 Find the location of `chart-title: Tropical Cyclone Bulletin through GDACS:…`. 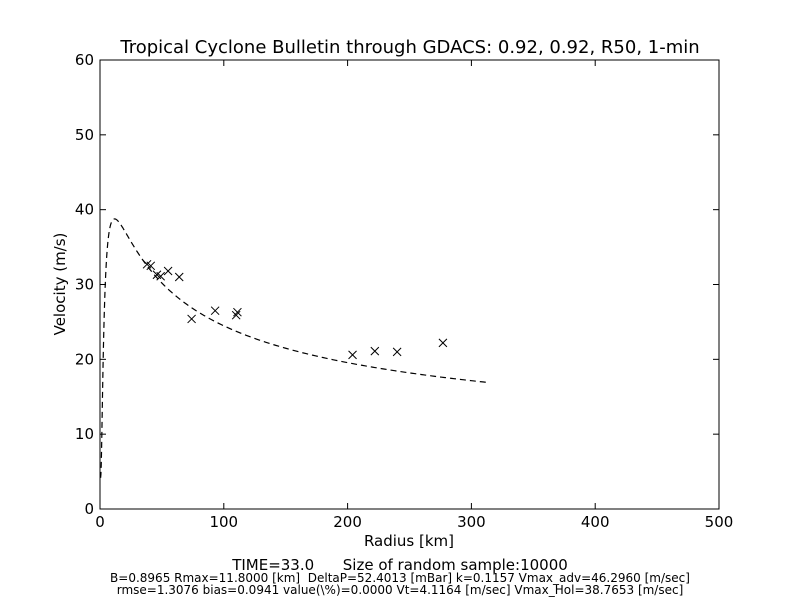

chart-title: Tropical Cyclone Bulletin through GDACS:… is located at coordinates (409, 47).